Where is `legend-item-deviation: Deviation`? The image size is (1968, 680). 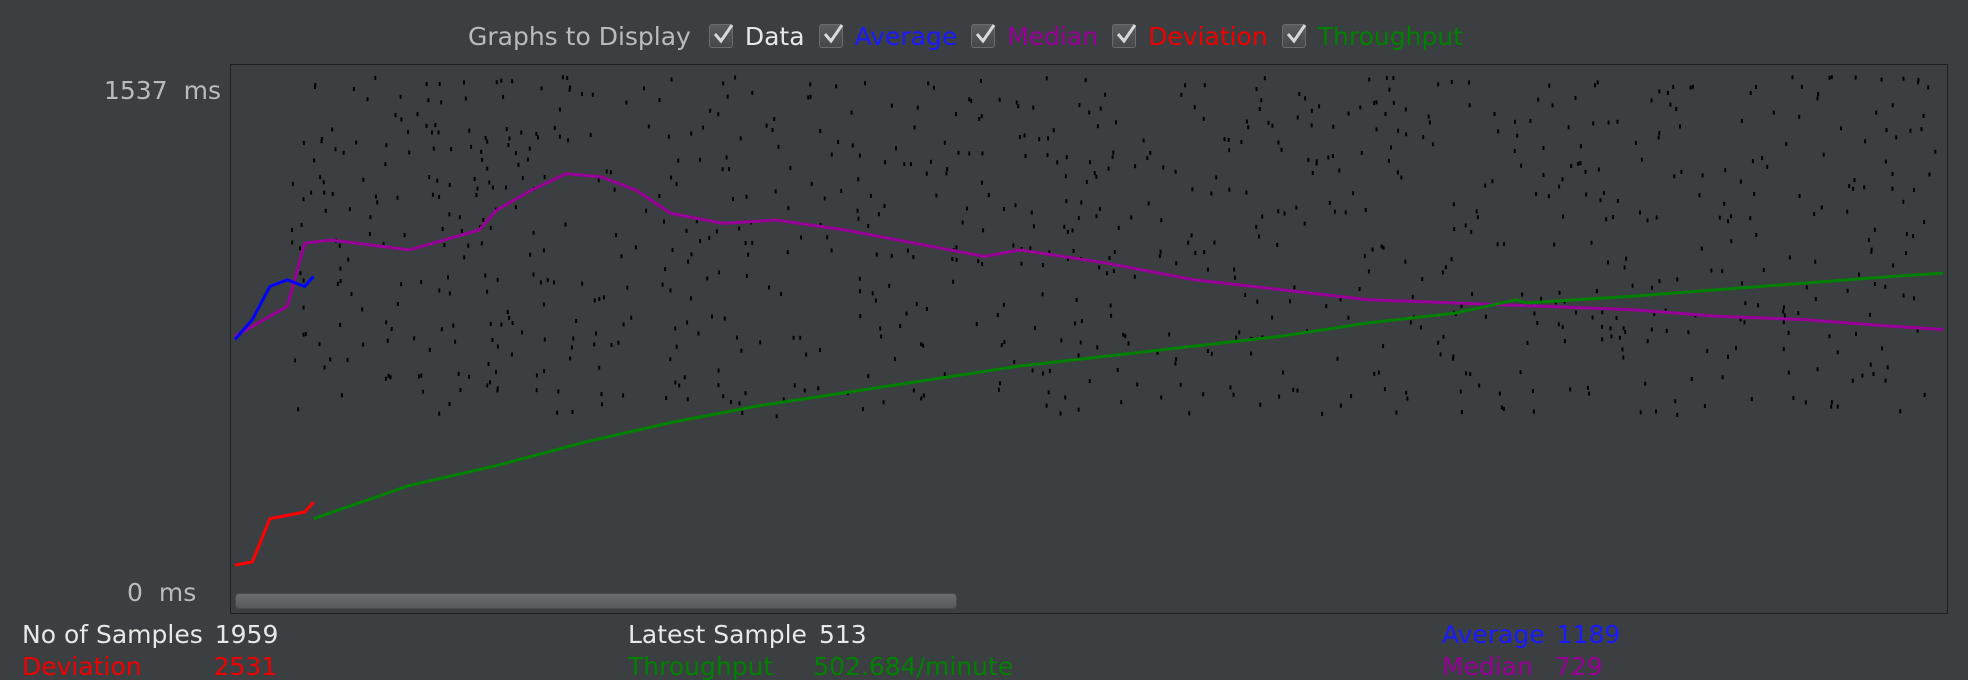 legend-item-deviation: Deviation is located at coordinates (1190, 36).